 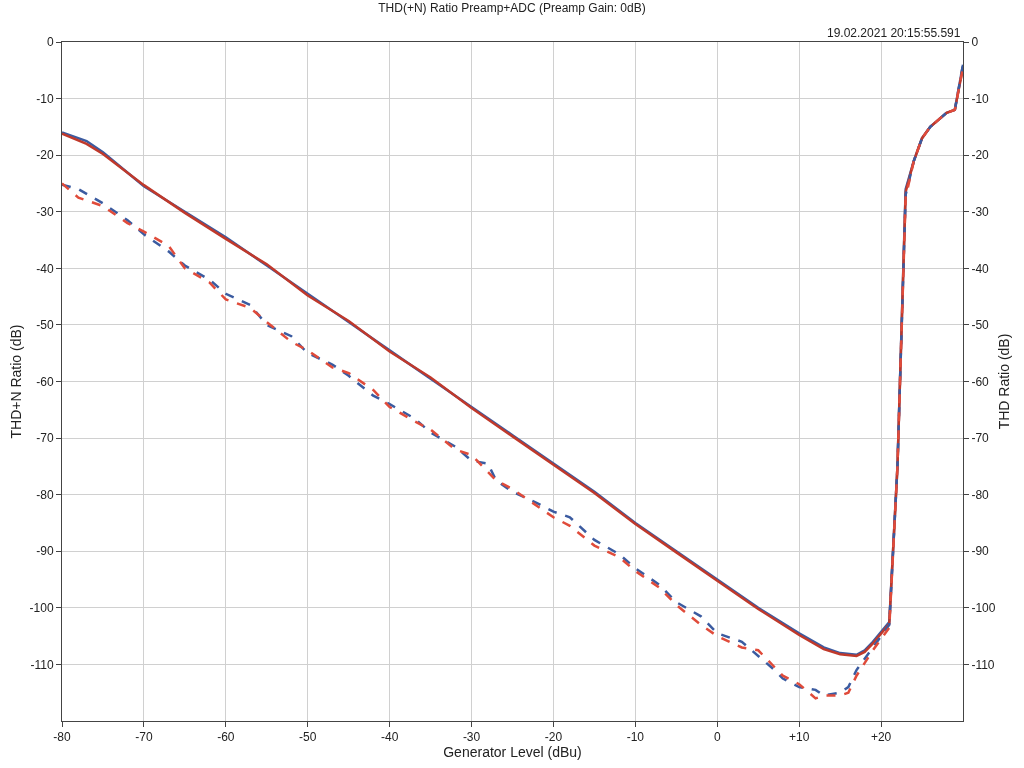 What do you see at coordinates (308, 737) in the screenshot?
I see `x-tick-label: -50` at bounding box center [308, 737].